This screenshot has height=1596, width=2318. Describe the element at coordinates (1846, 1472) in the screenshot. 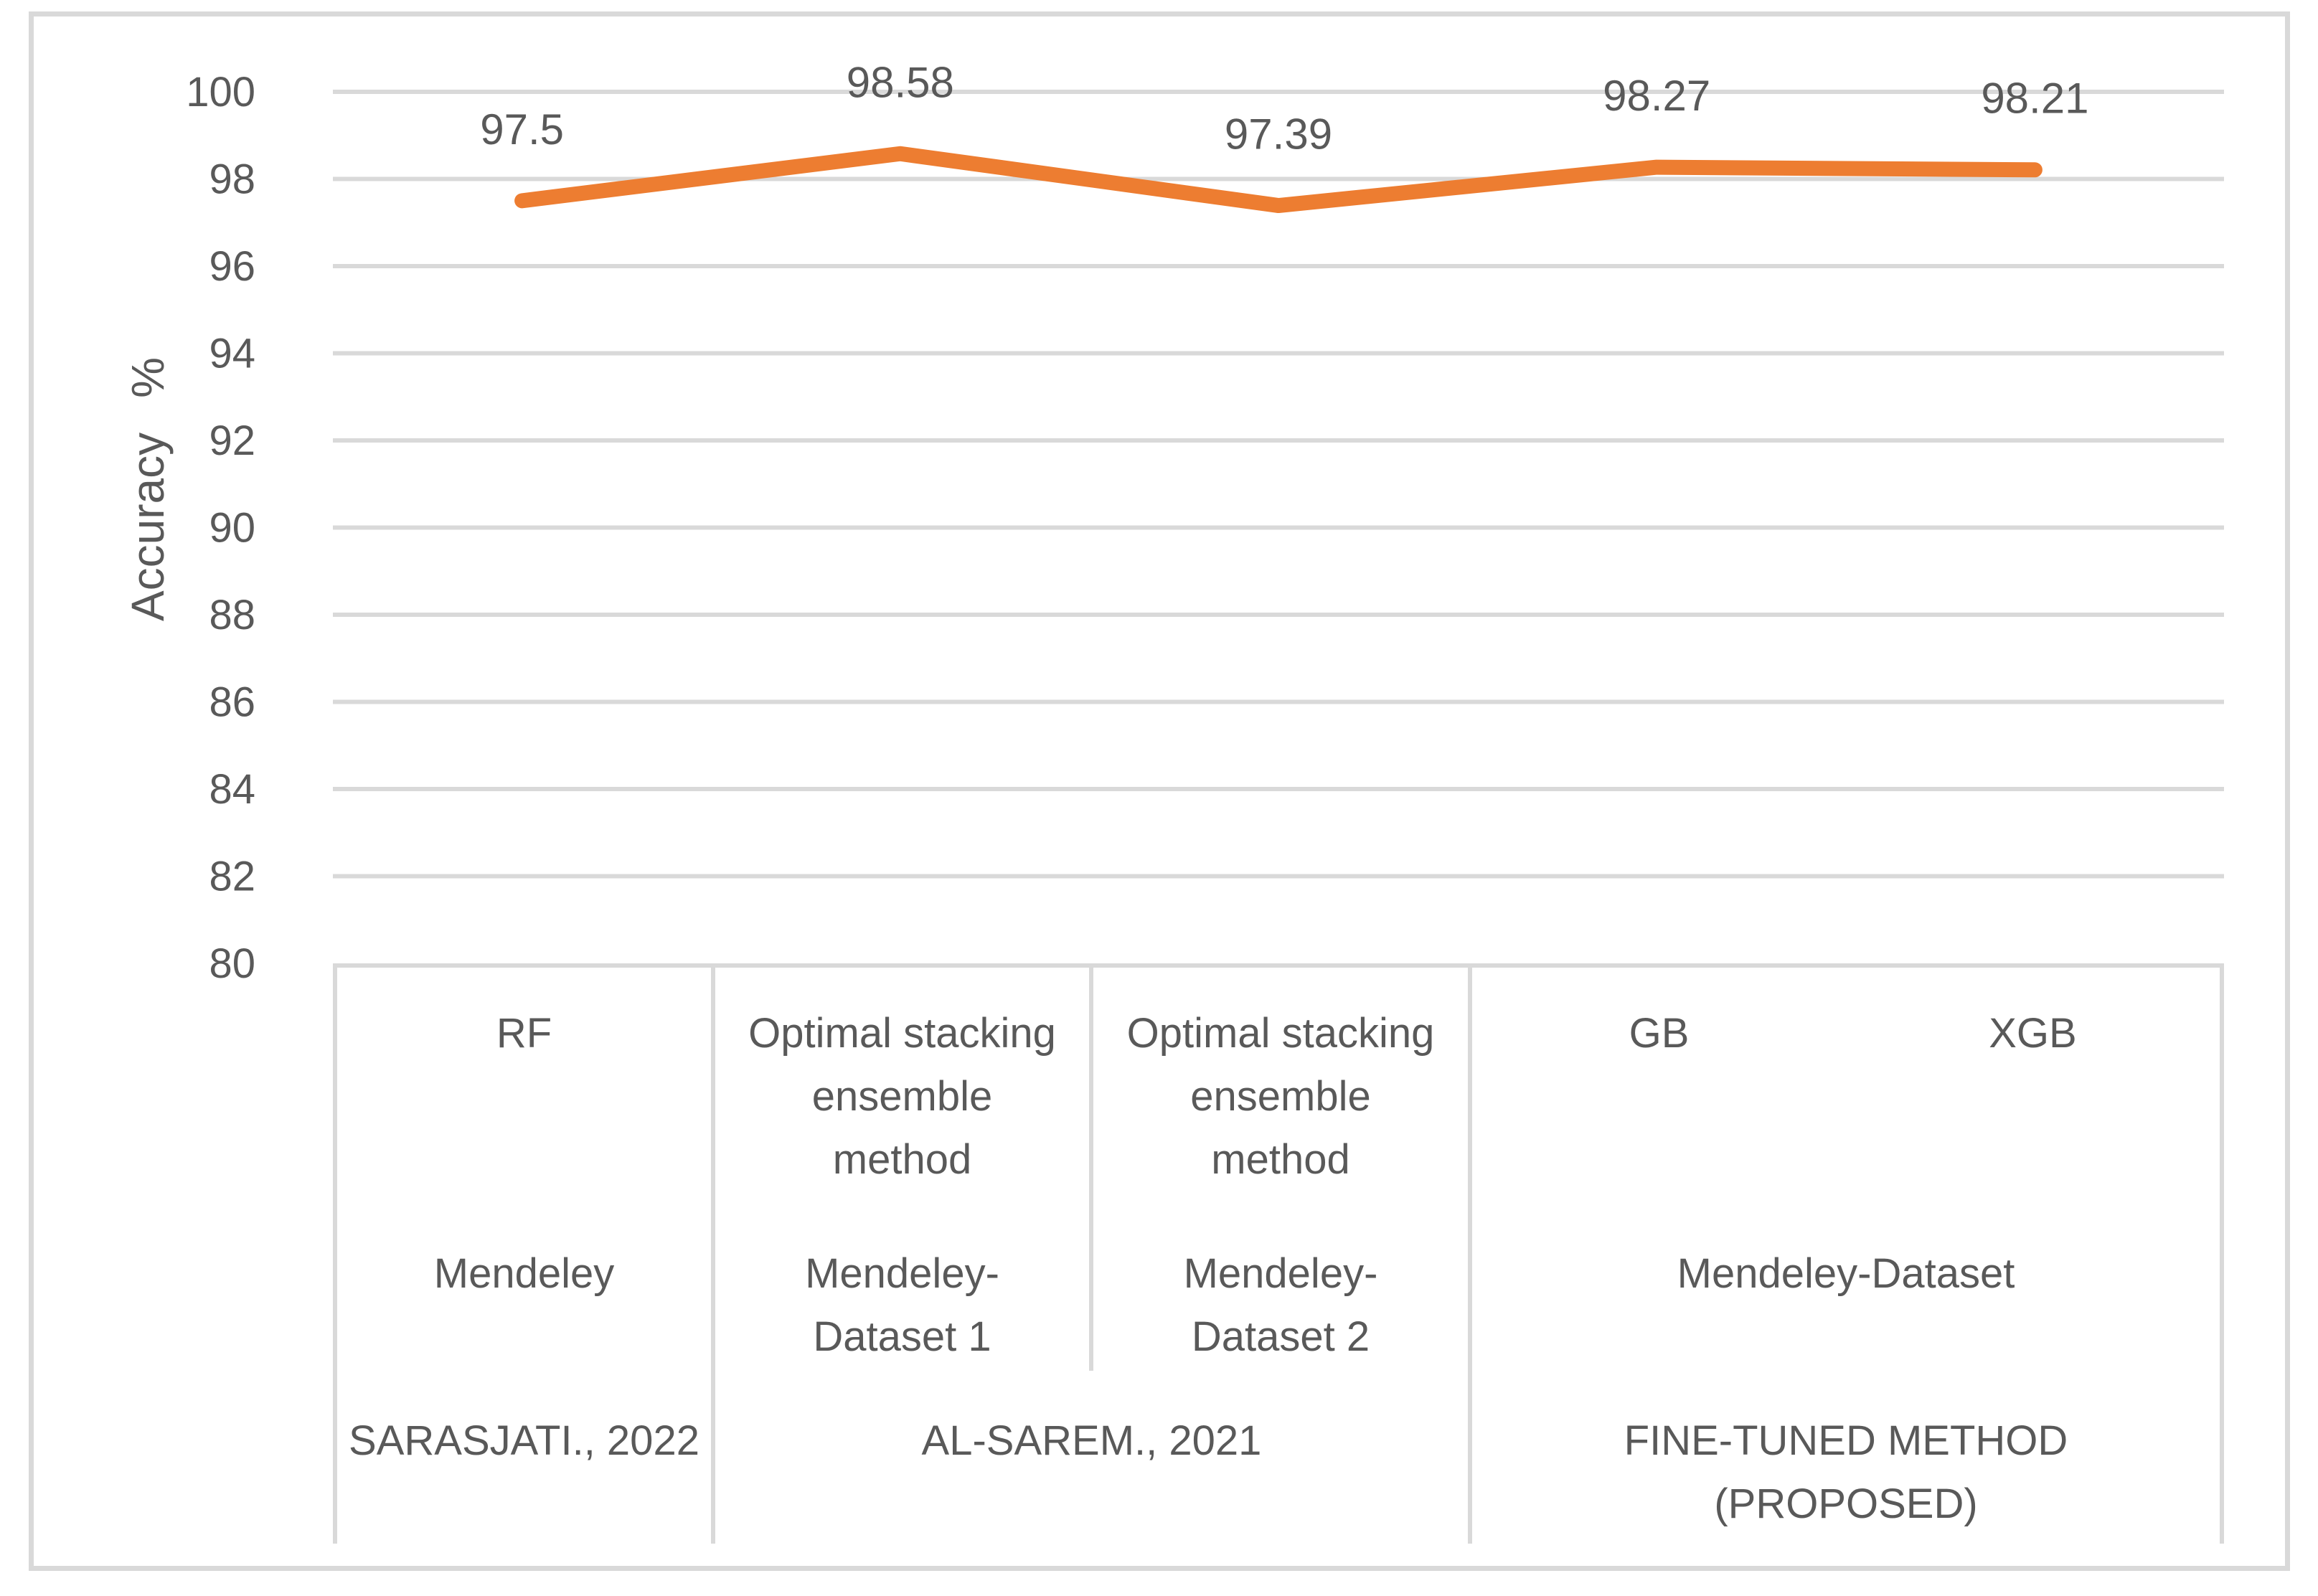

I see `source-cell-finetuned: FINE-TUNED METHOD (PROPOSED)` at that location.